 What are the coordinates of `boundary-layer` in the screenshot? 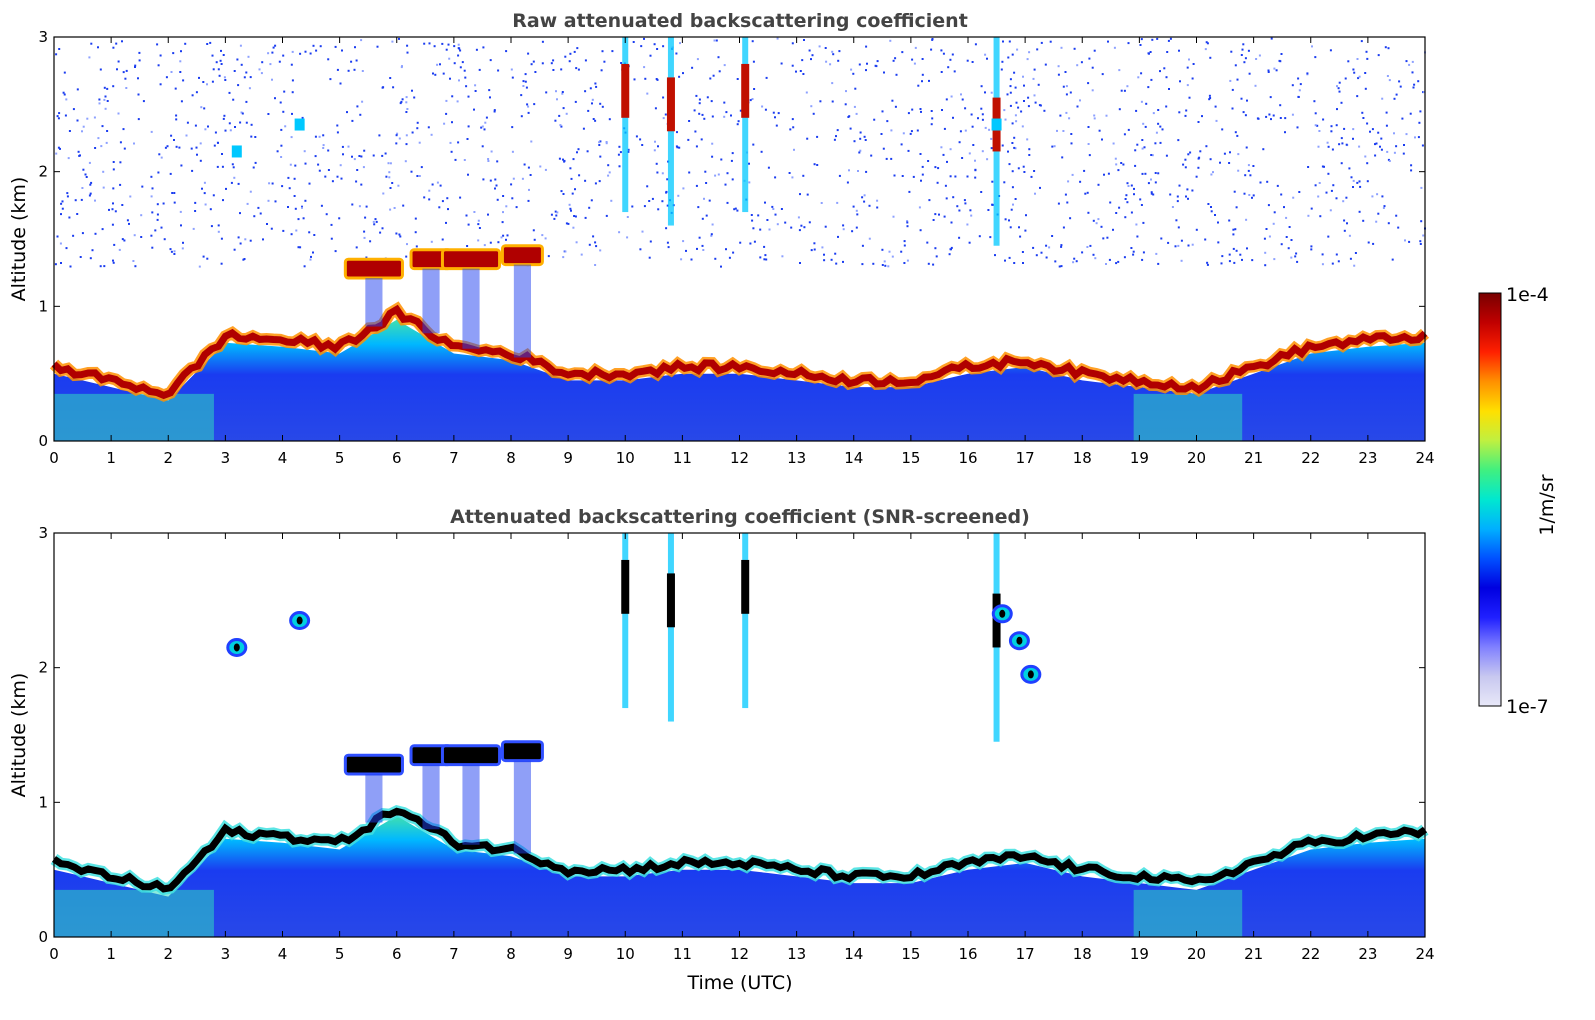 It's located at (739, 876).